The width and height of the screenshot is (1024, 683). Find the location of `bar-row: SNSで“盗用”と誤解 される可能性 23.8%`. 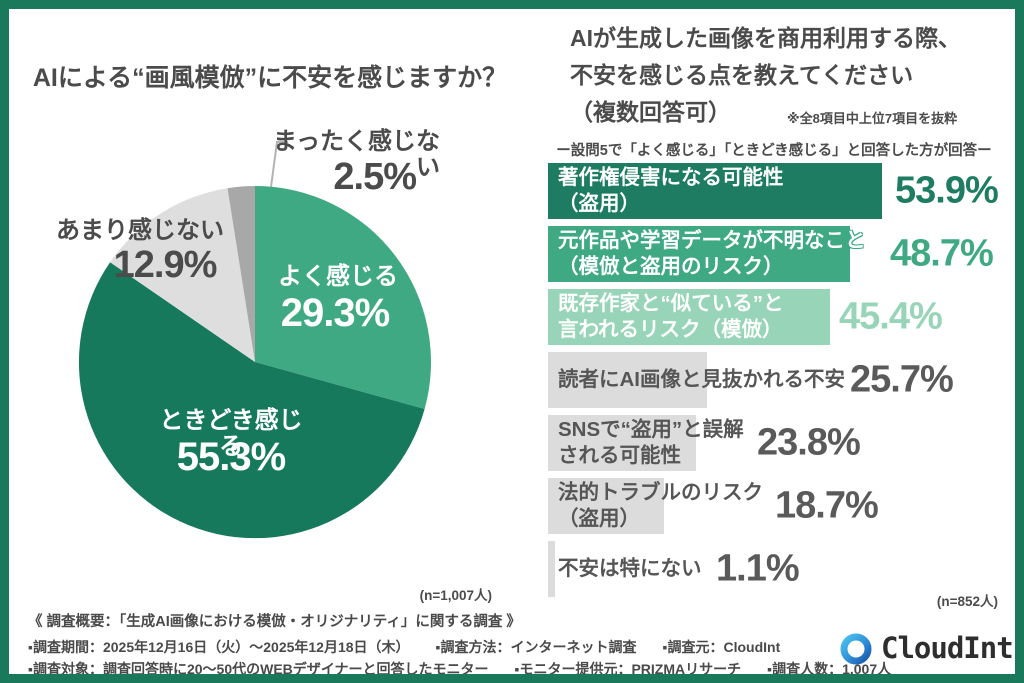

bar-row: SNSで“盗用”と誤解 される可能性 23.8% is located at coordinates (783, 443).